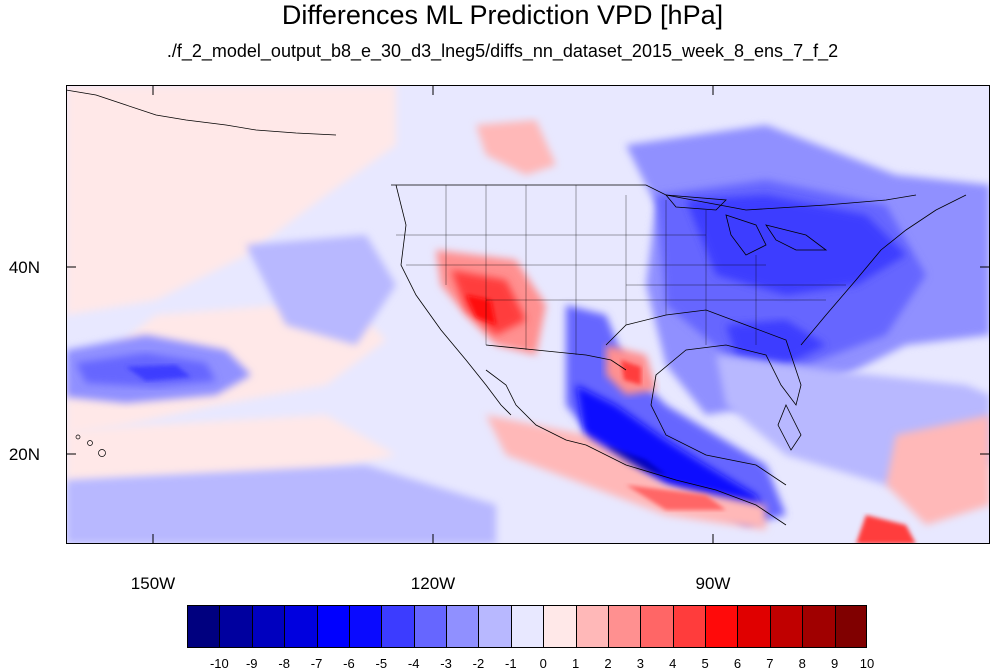 The height and width of the screenshot is (672, 1005). Describe the element at coordinates (231, 450) in the screenshot. I see `field-pink-lowpacific` at that location.